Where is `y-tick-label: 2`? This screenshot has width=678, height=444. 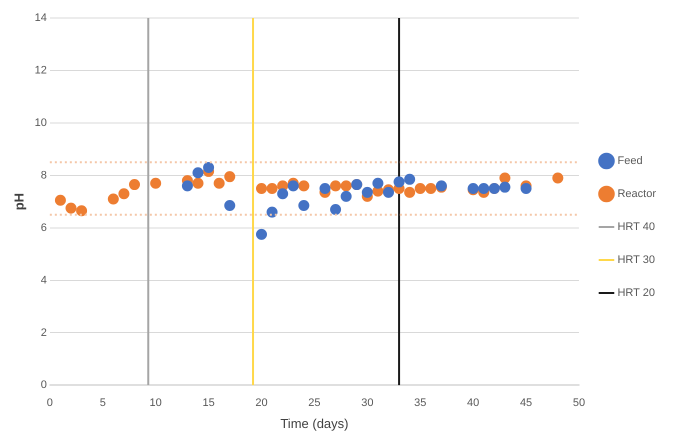 y-tick-label: 2 is located at coordinates (43, 332).